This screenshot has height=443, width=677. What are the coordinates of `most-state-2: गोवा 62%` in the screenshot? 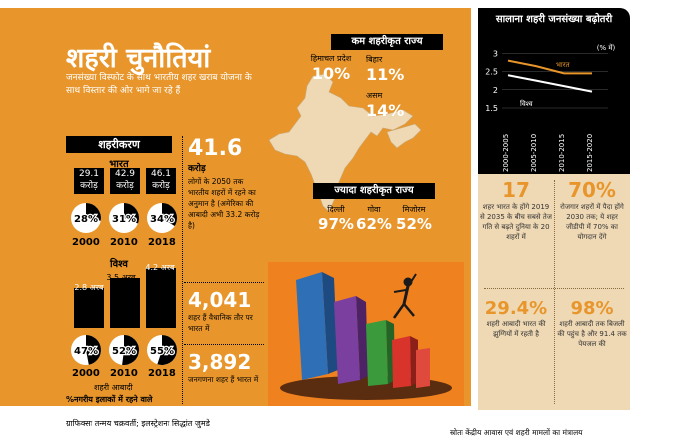 It's located at (374, 218).